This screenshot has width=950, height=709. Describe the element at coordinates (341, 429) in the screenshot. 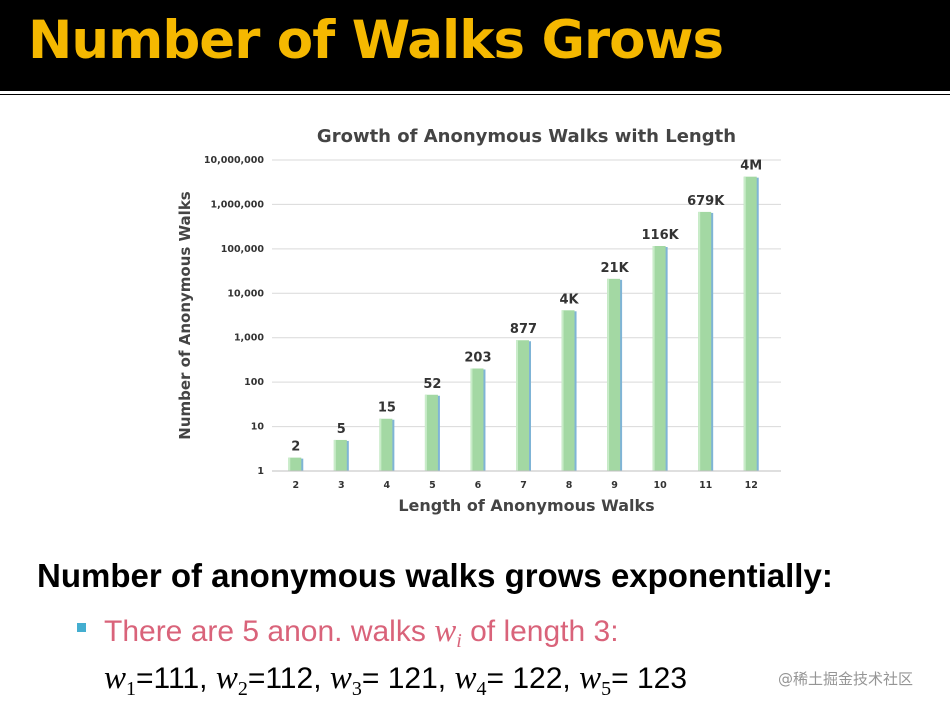

I see `data-label: 5` at that location.